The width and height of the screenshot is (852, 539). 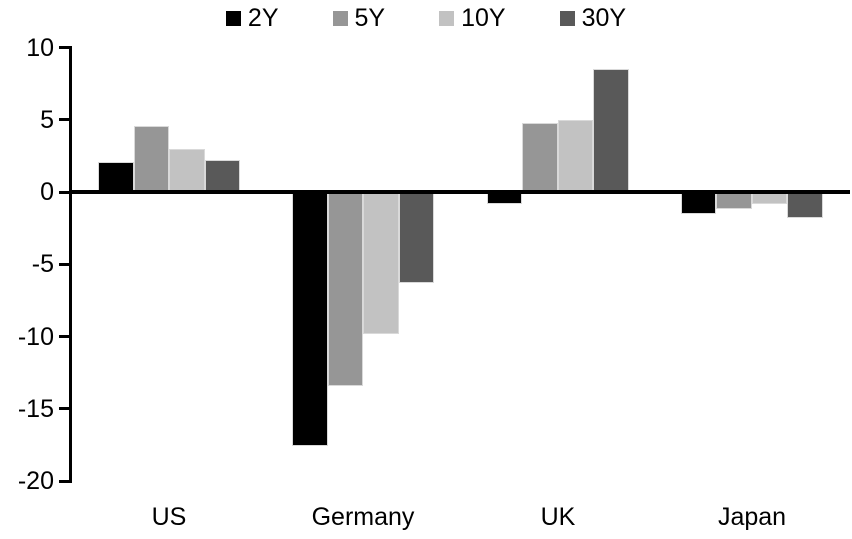 I want to click on zero-baseline, so click(x=459, y=192).